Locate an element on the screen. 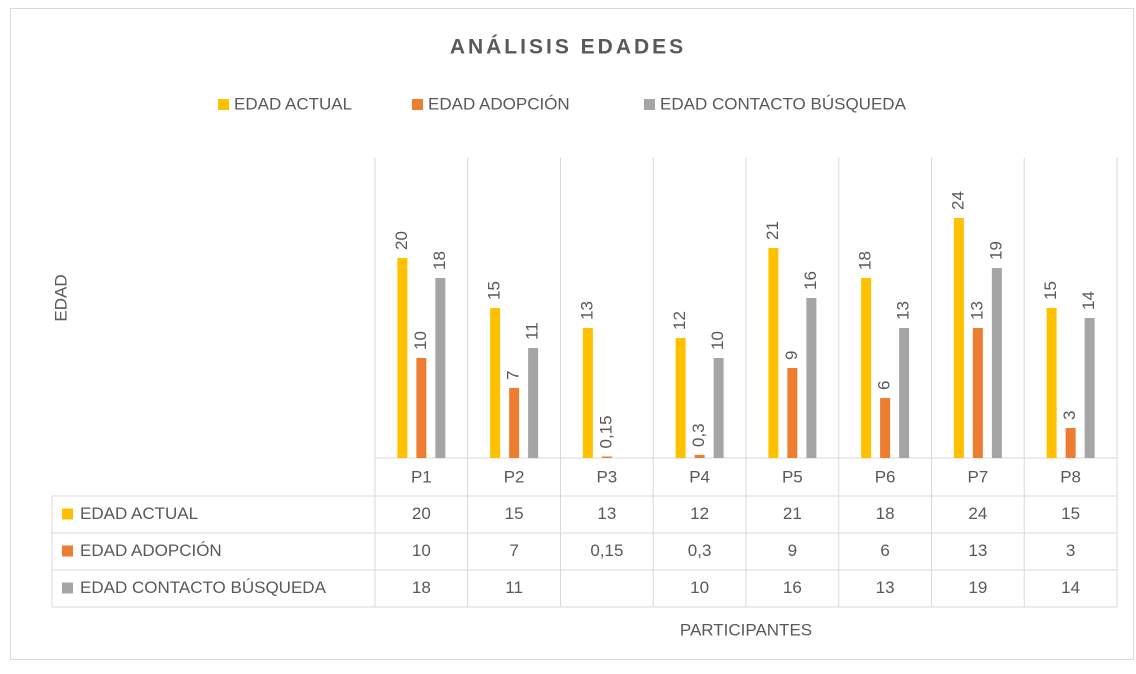 The height and width of the screenshot is (674, 1136). table-cell: 0,3 is located at coordinates (700, 550).